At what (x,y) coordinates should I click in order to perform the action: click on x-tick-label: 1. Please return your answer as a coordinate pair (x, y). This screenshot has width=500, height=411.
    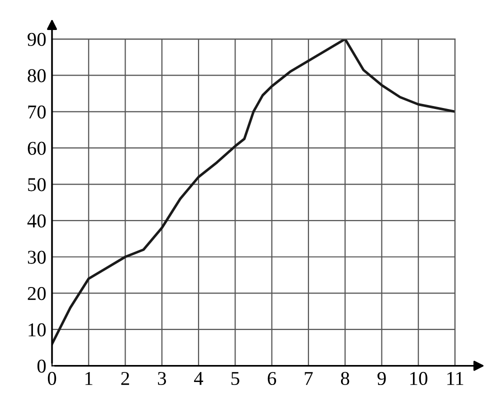
    Looking at the image, I should click on (88, 378).